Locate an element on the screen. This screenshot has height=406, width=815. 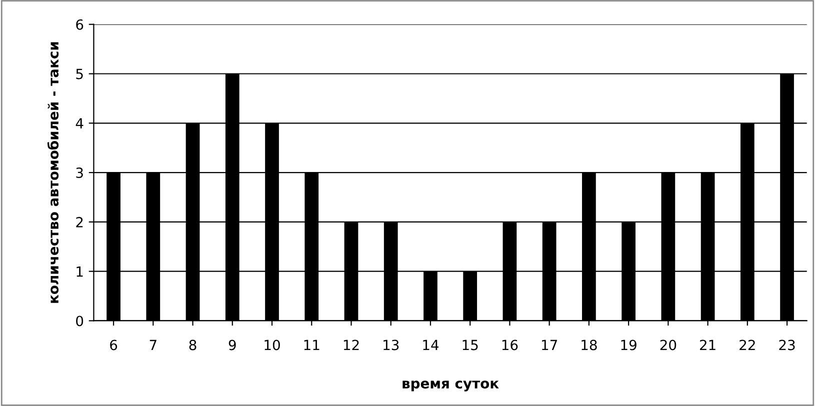
x-tick-label: 21 is located at coordinates (708, 345).